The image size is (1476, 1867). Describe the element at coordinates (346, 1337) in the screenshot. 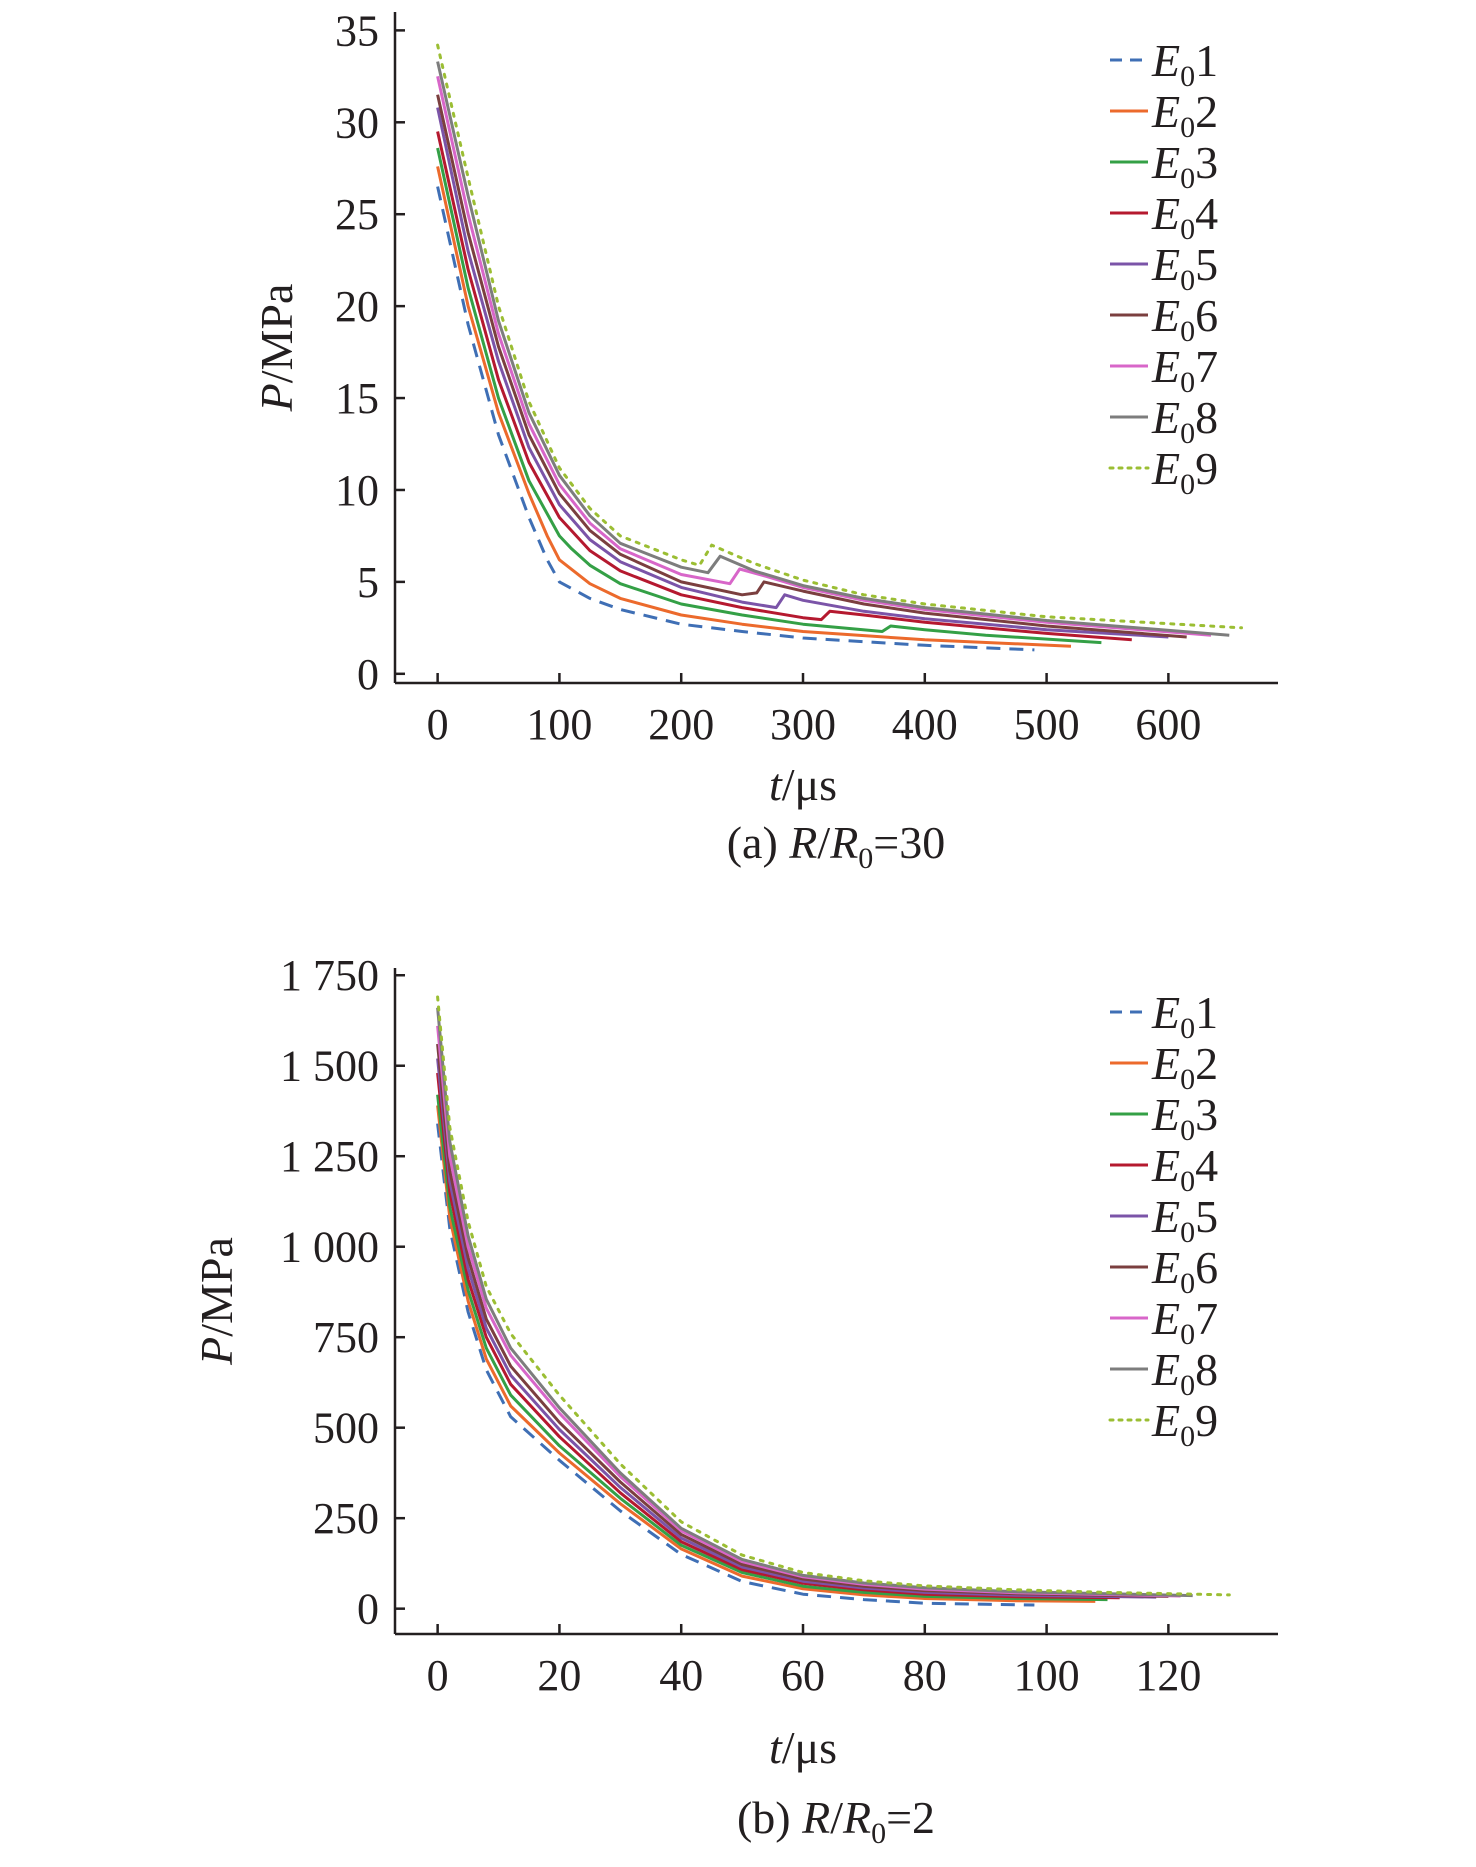

I see `y-tick-label: 750` at that location.